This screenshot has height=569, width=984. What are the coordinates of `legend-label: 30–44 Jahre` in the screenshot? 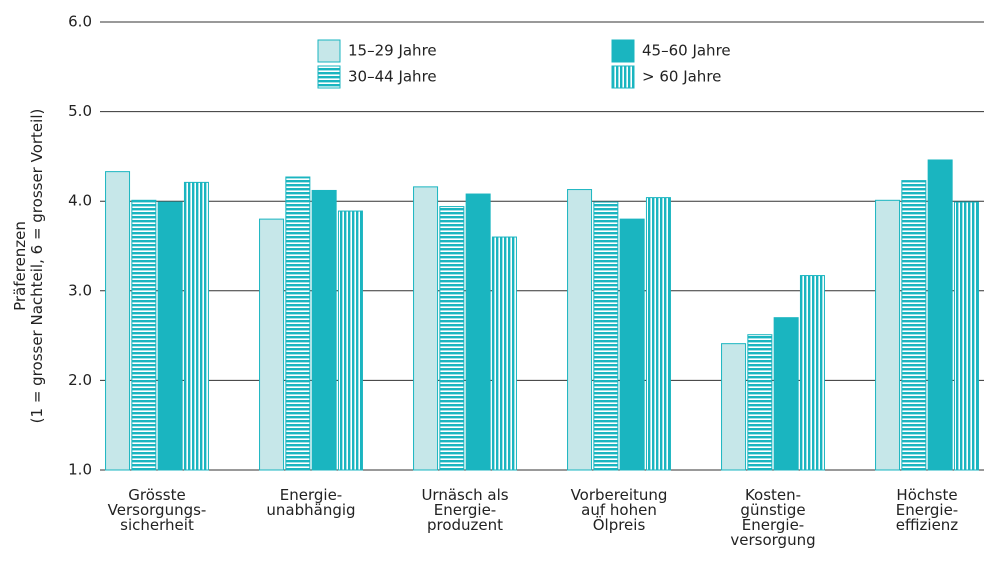 It's located at (392, 77).